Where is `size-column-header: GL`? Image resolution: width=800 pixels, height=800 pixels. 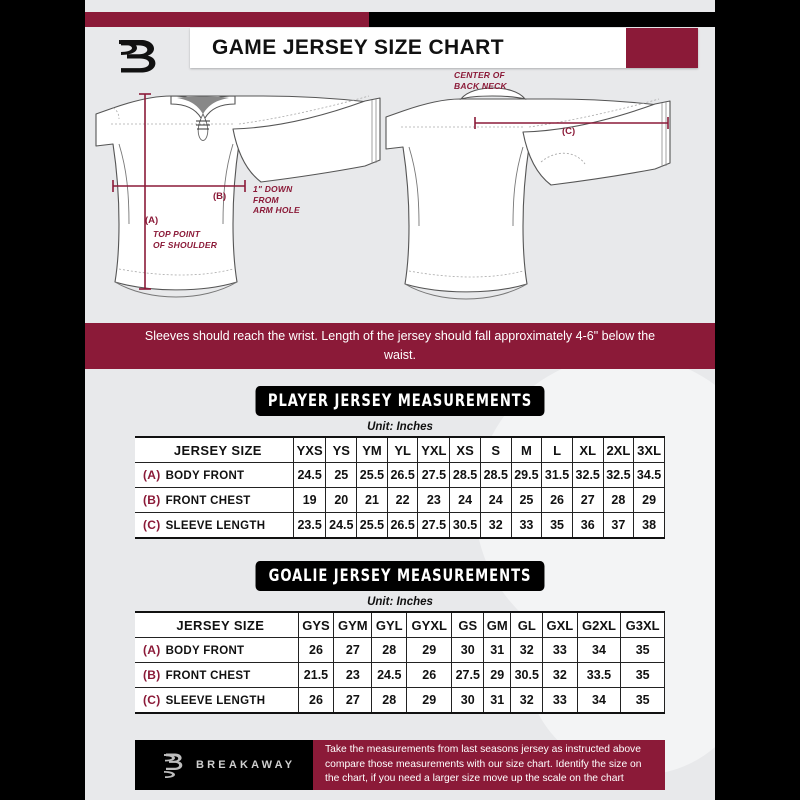
size-column-header: GL is located at coordinates (527, 624).